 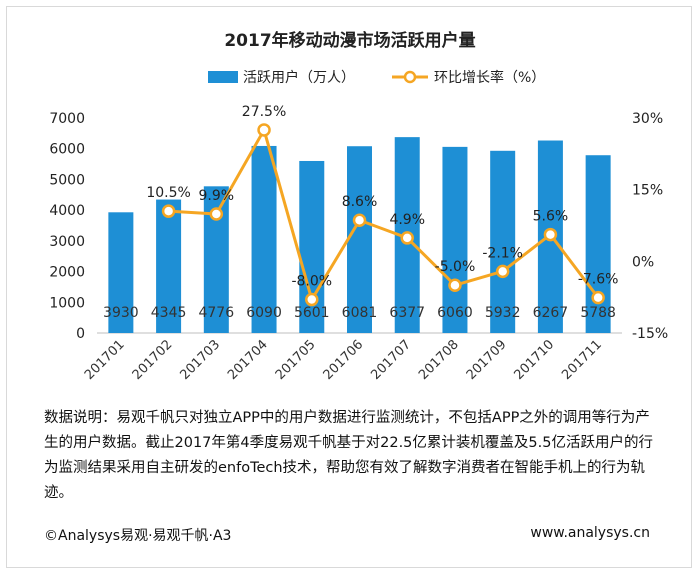 What do you see at coordinates (350, 41) in the screenshot?
I see `chart-title: 2017年移动动漫市场活跃用户量` at bounding box center [350, 41].